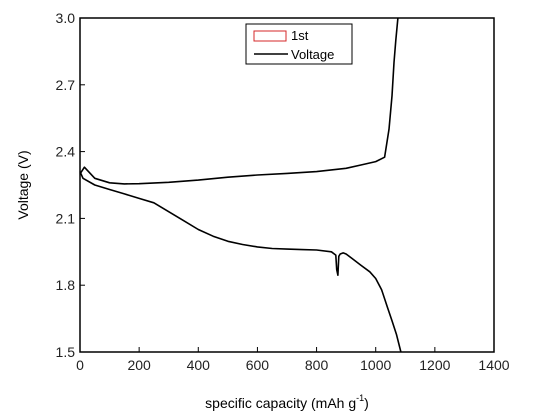 This screenshot has height=419, width=545. I want to click on x-tick-label: 1000, so click(375, 365).